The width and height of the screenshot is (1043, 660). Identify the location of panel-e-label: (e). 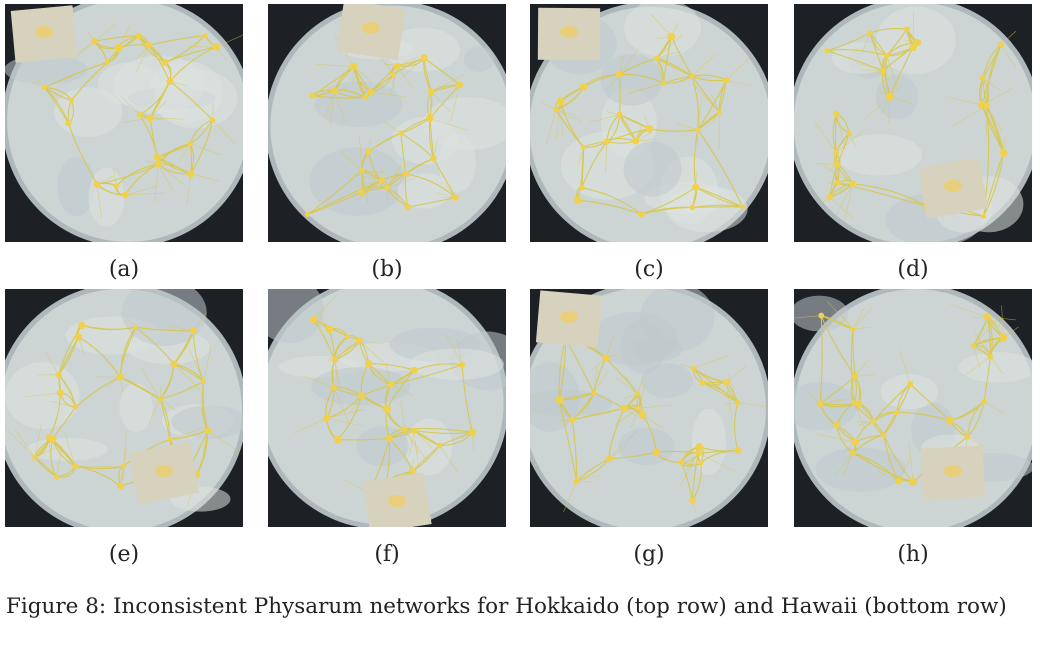
(124, 554).